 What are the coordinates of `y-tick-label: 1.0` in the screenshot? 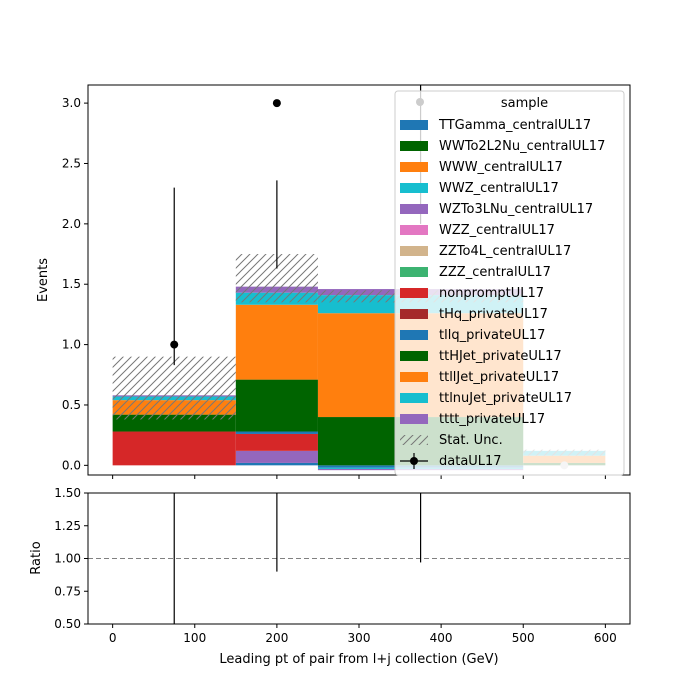 It's located at (71, 345).